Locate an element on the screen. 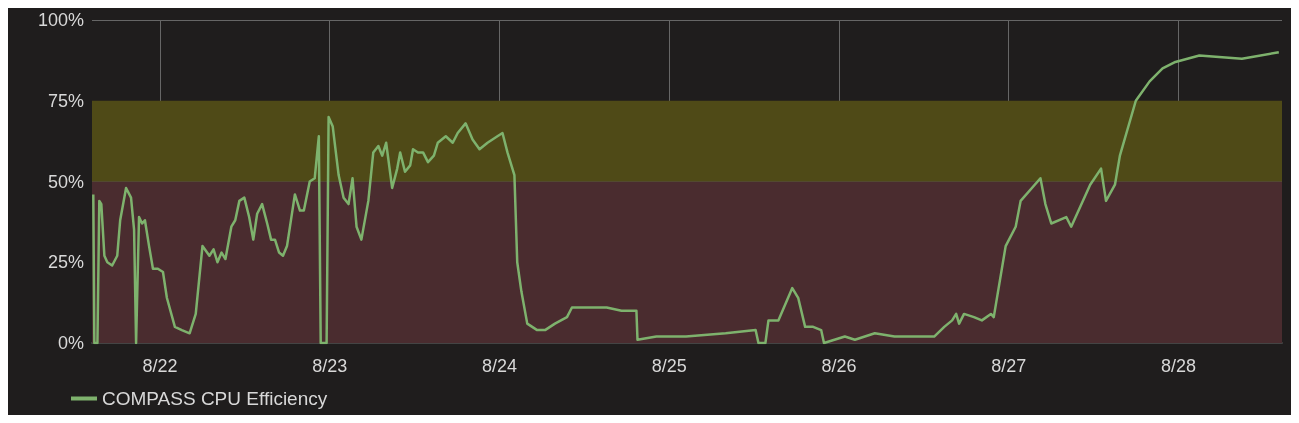 Image resolution: width=1299 pixels, height=423 pixels. y-tick-label: 0% is located at coordinates (70, 343).